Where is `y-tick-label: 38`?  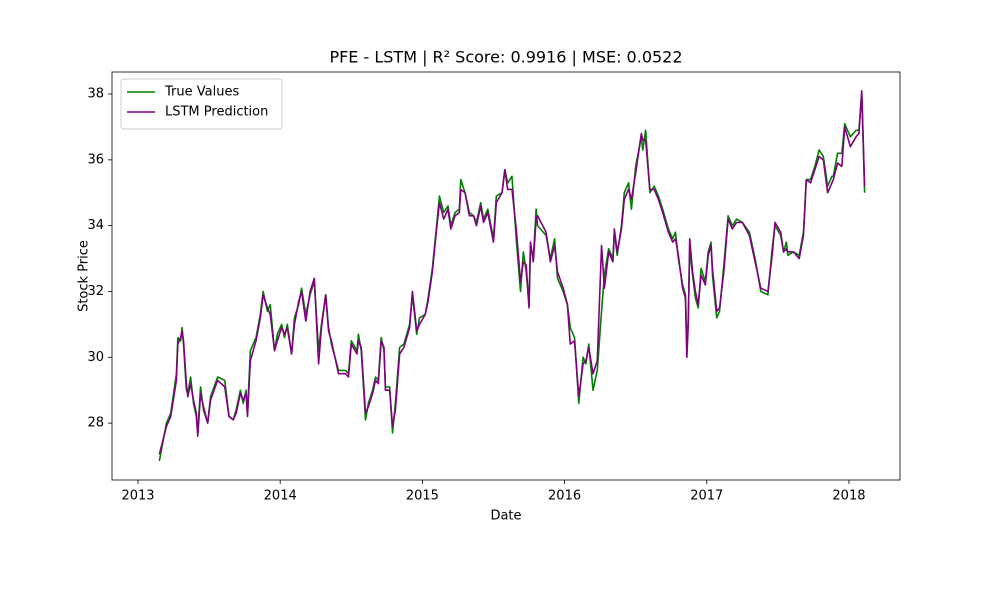
y-tick-label: 38 is located at coordinates (95, 94).